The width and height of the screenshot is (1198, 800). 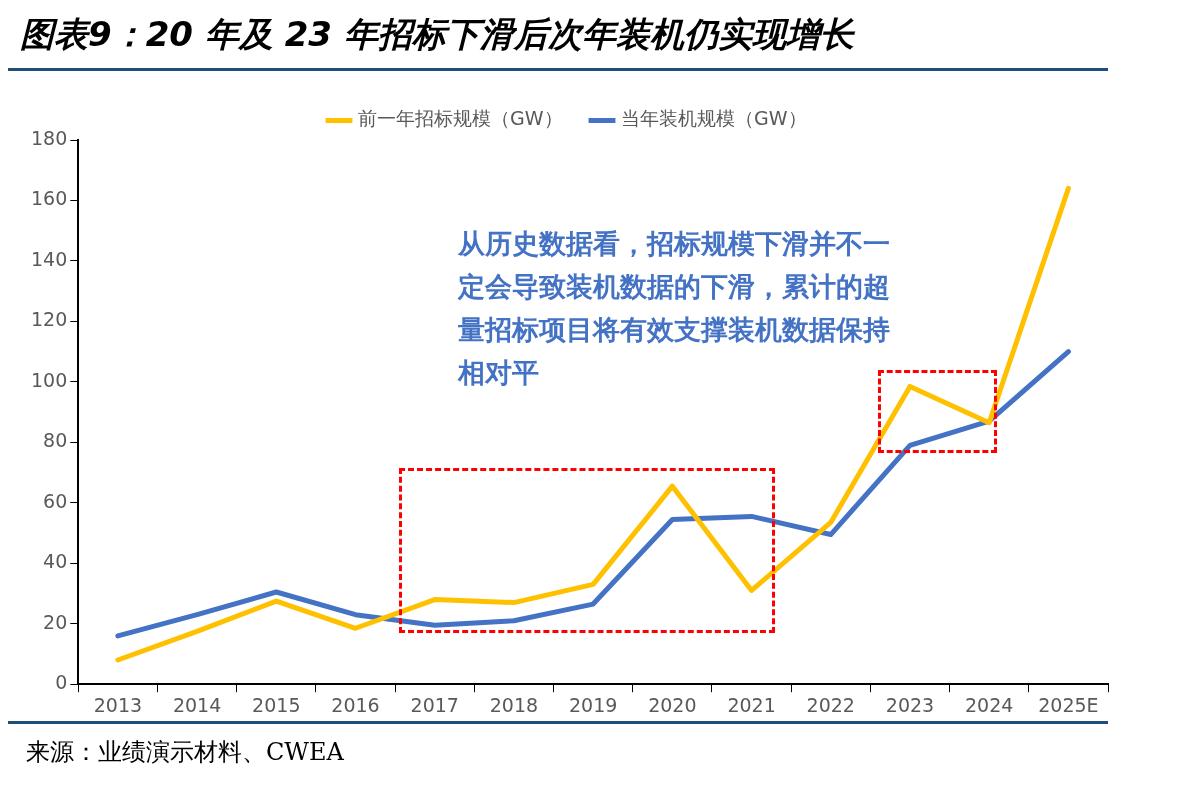 I want to click on y-tick-label: 140, so click(x=49, y=258).